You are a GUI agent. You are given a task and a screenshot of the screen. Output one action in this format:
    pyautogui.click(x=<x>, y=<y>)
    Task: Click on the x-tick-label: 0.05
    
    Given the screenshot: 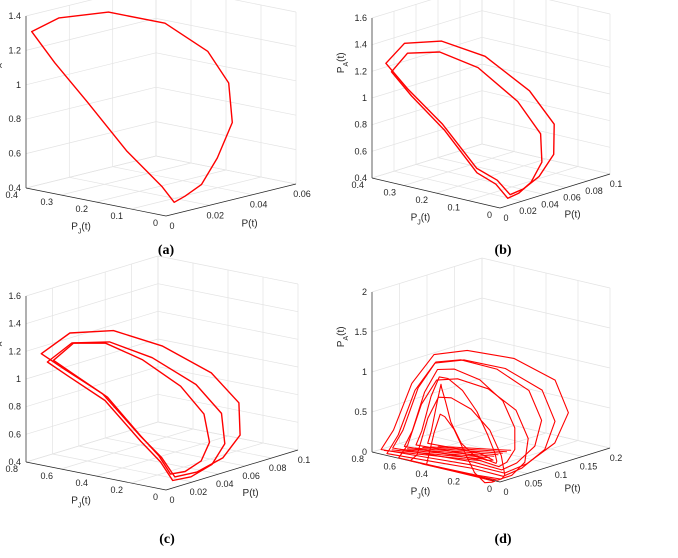 What is the action you would take?
    pyautogui.click(x=534, y=484)
    